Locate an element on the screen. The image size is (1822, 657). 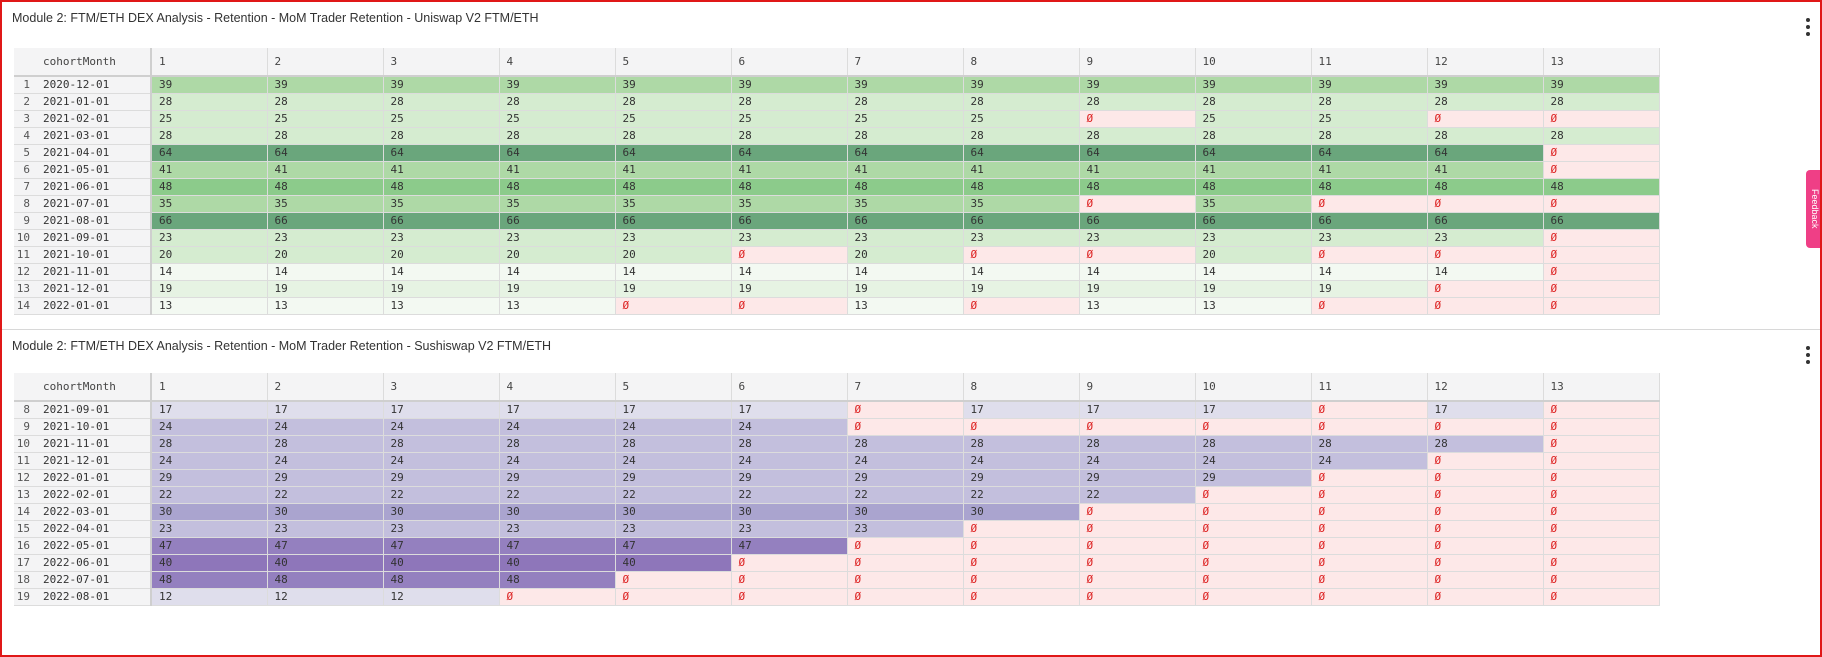
cohort-month-cell: 2022-01-01 is located at coordinates (94, 478).